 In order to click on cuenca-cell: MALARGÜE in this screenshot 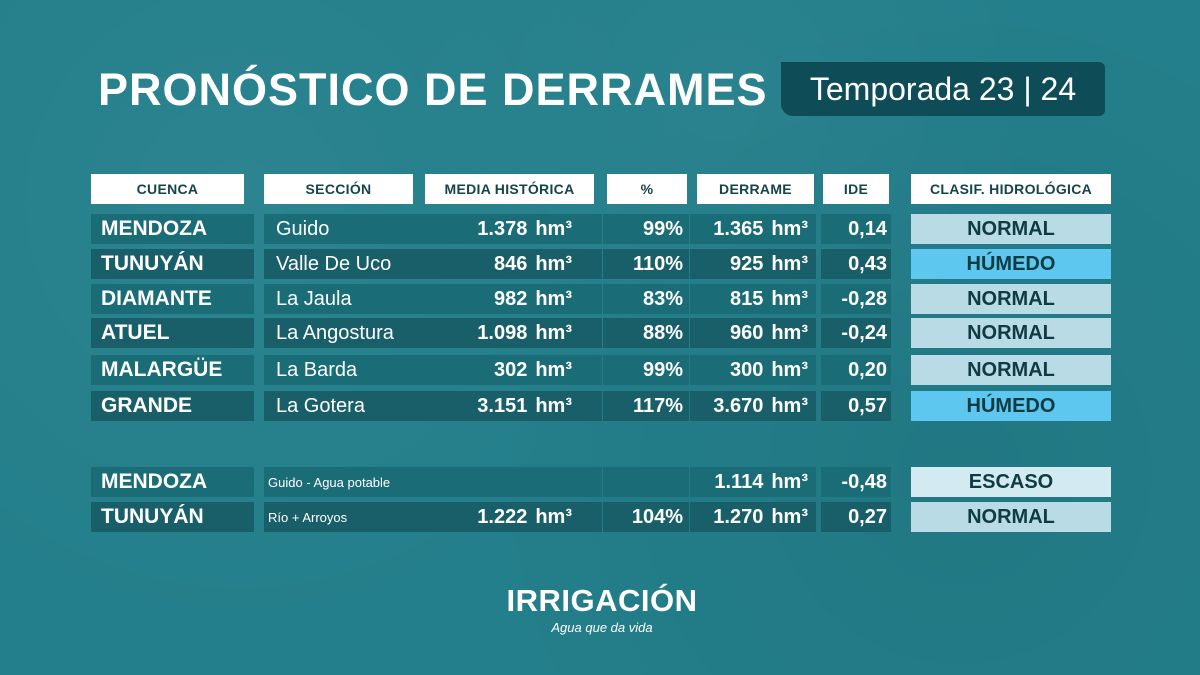, I will do `click(172, 370)`.